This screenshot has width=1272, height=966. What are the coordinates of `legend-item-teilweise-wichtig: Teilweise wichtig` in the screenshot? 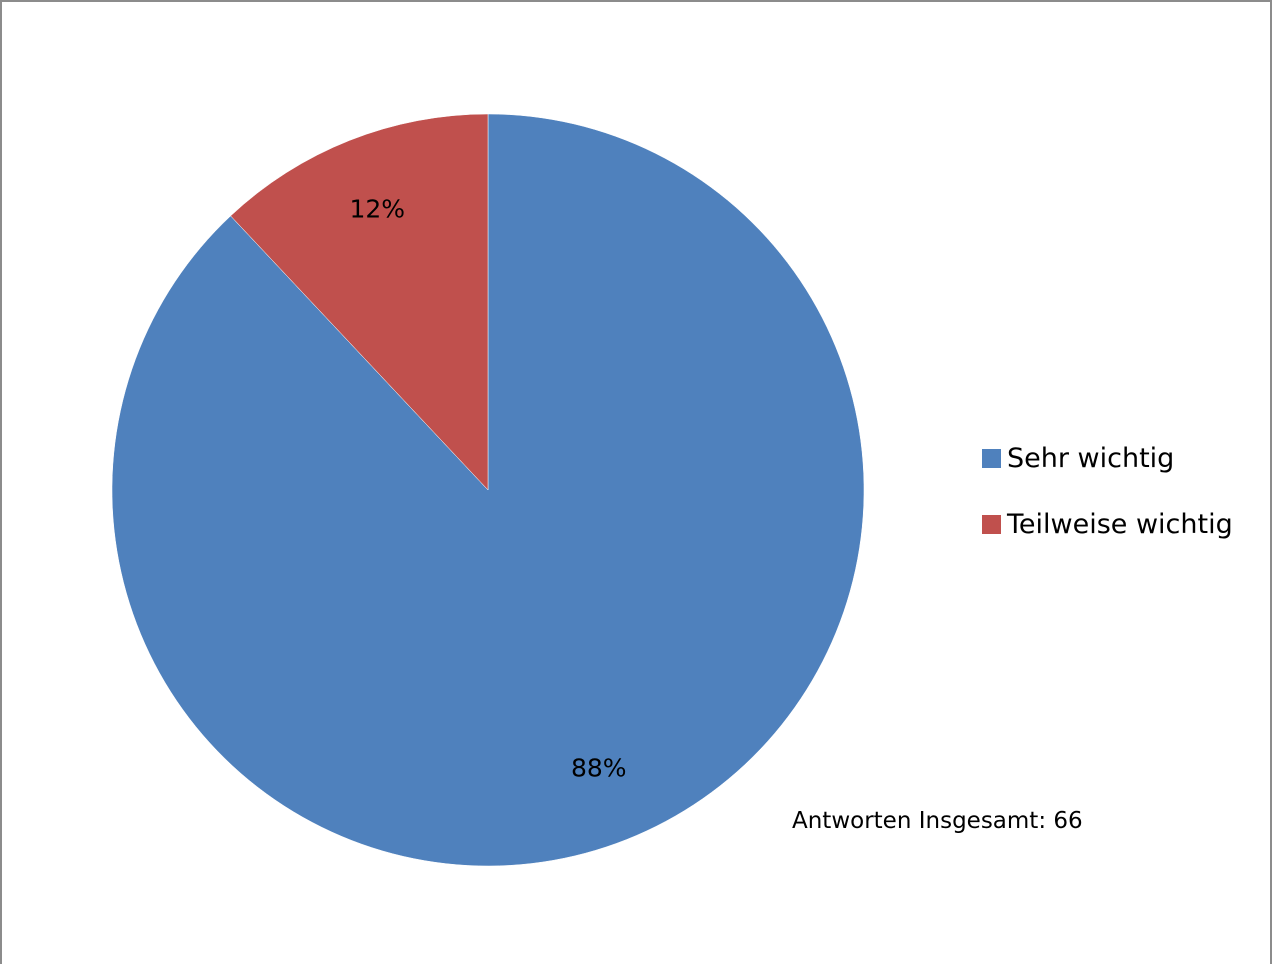 It's located at (1107, 524).